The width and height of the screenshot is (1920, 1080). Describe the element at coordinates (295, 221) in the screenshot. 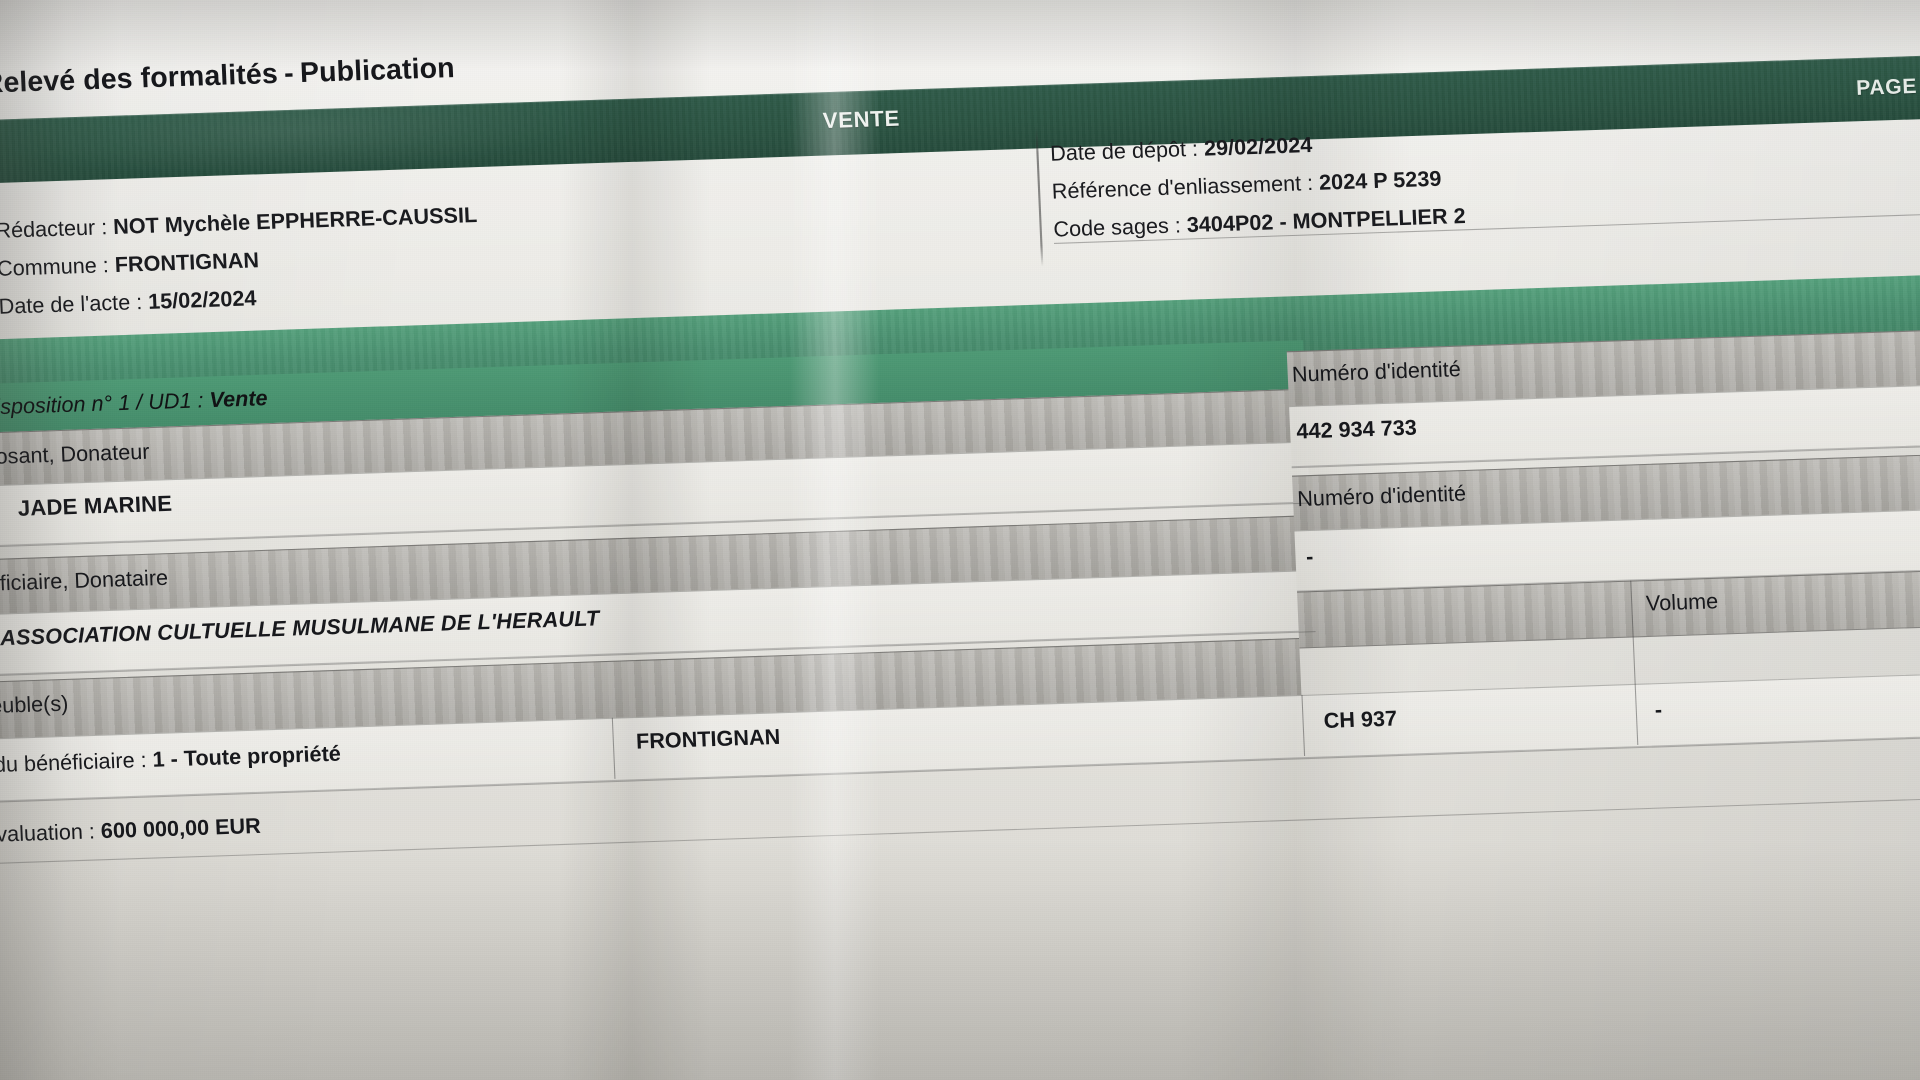

I see `header-field-redacteur-value: NOT Mychèle EPPHERRE-CAUSSIL` at that location.